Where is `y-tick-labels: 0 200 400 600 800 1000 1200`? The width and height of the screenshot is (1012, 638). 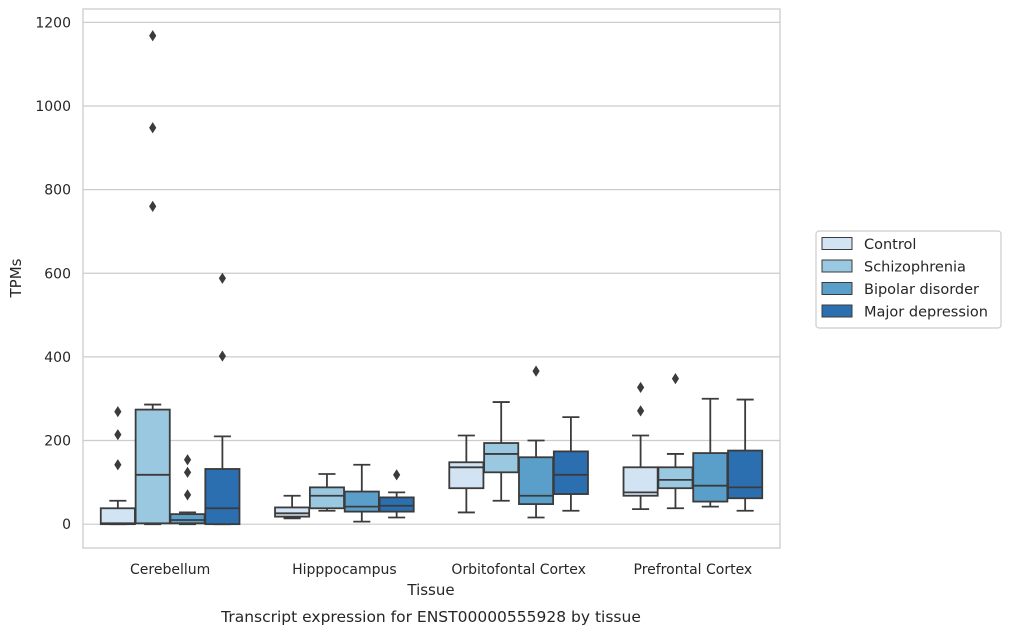
y-tick-labels: 0 200 400 600 800 1000 1200 is located at coordinates (53, 274).